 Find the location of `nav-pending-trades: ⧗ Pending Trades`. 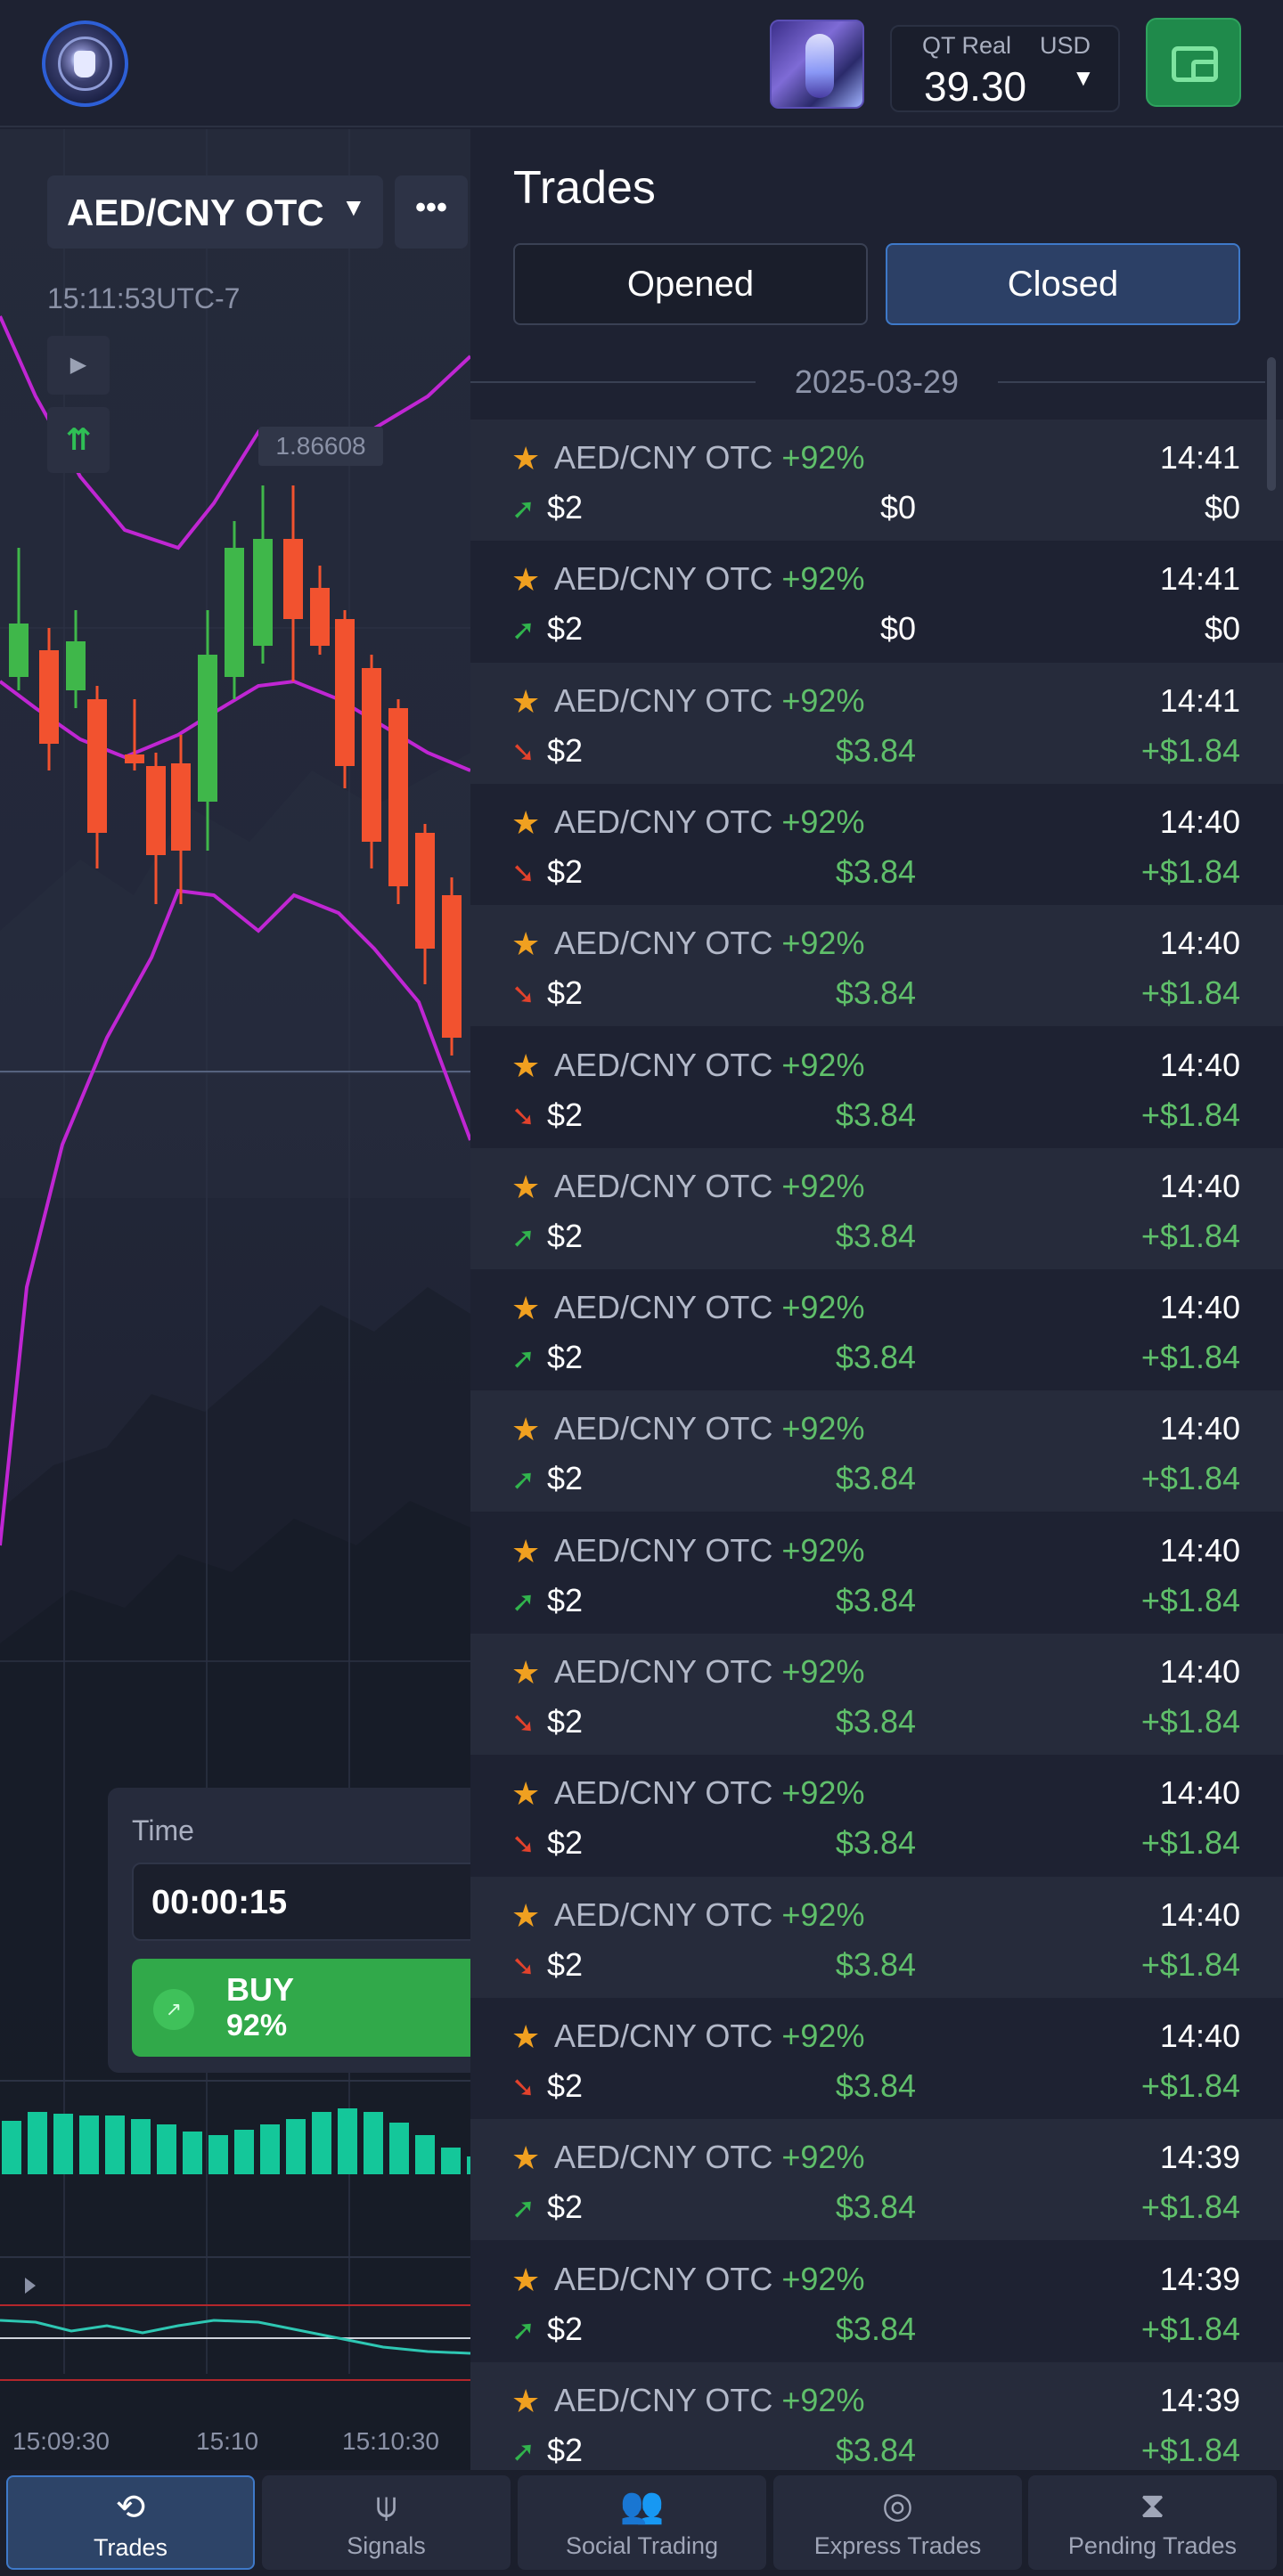

nav-pending-trades: ⧗ Pending Trades is located at coordinates (1152, 2522).